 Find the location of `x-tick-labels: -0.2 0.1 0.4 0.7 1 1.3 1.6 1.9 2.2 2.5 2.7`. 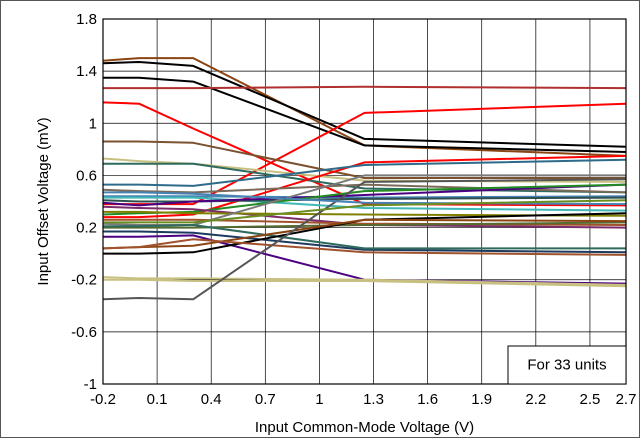

x-tick-labels: -0.2 0.1 0.4 0.7 1 1.3 1.6 1.9 2.2 2.5 2.7 is located at coordinates (363, 399).